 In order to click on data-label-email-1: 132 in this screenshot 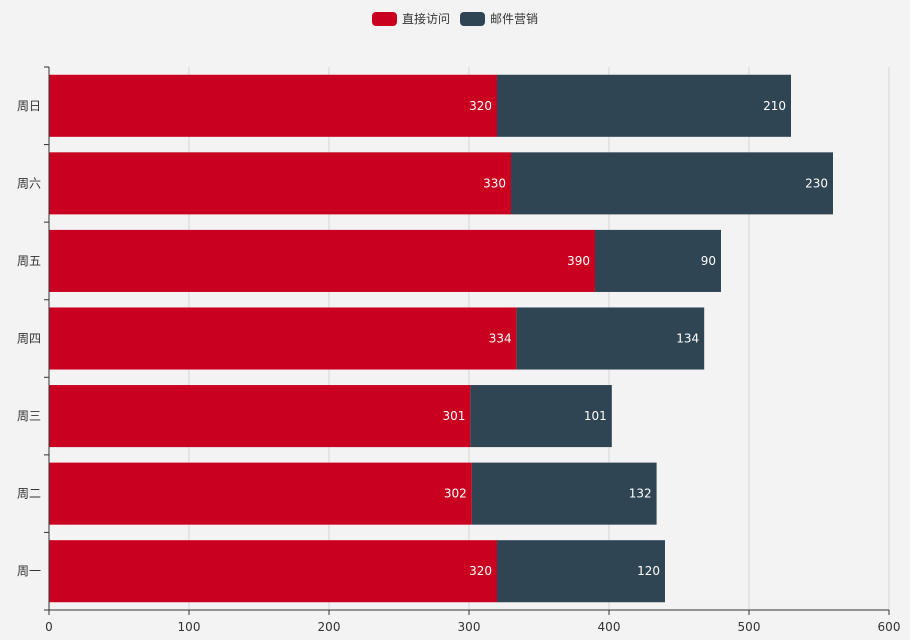, I will do `click(640, 494)`.